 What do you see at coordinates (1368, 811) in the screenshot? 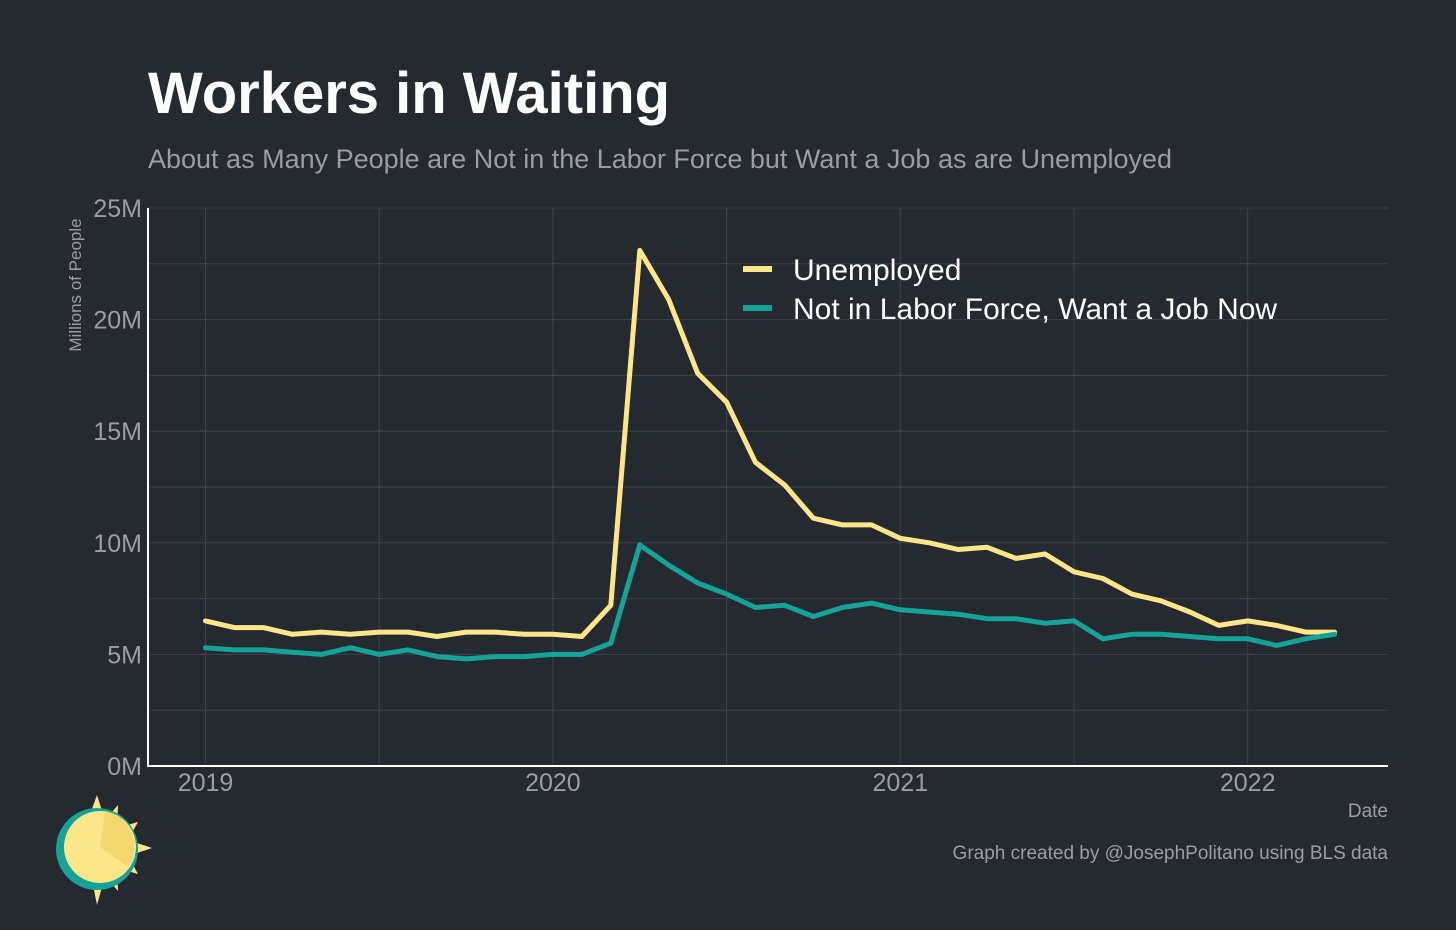
I see `x-axis-label: Date` at bounding box center [1368, 811].